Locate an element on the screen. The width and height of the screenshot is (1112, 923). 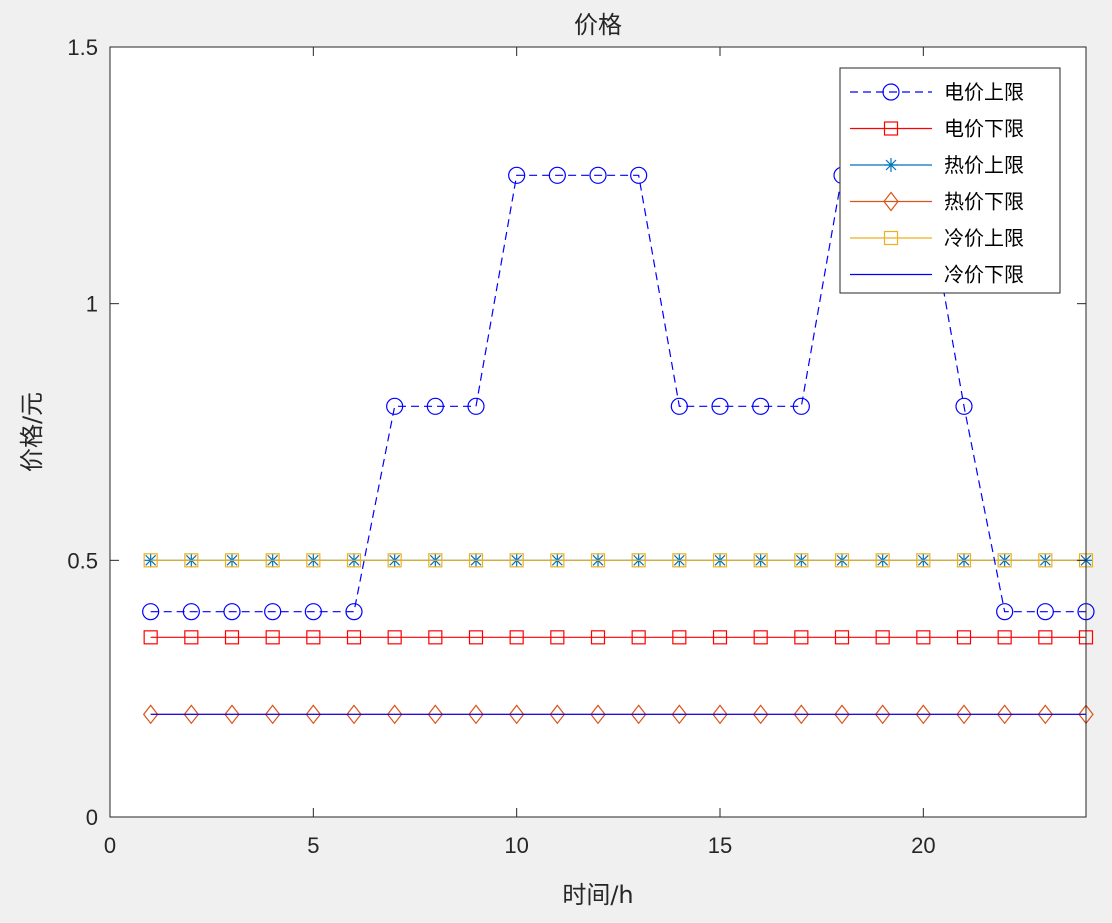
chart-title: 价格 is located at coordinates (598, 25).